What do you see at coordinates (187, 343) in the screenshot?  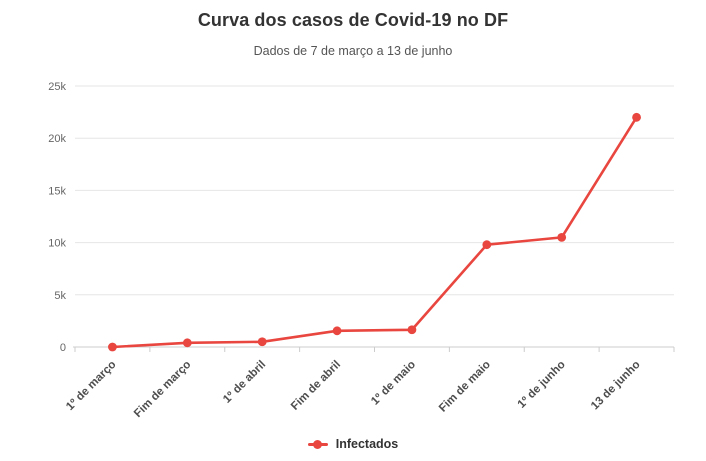 I see `data-point-fim-de-mar-o` at bounding box center [187, 343].